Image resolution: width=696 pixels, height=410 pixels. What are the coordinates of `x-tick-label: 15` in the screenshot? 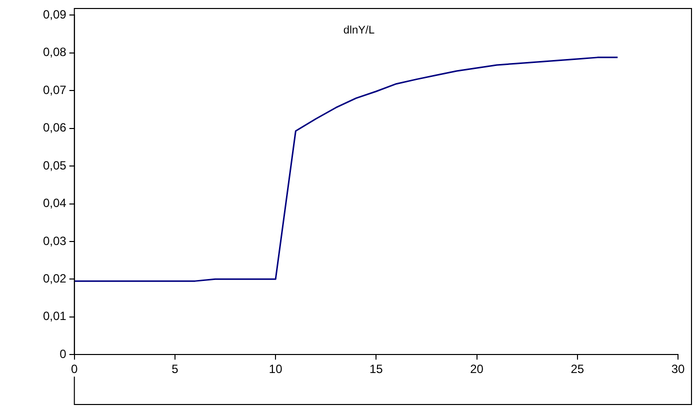 It's located at (377, 369).